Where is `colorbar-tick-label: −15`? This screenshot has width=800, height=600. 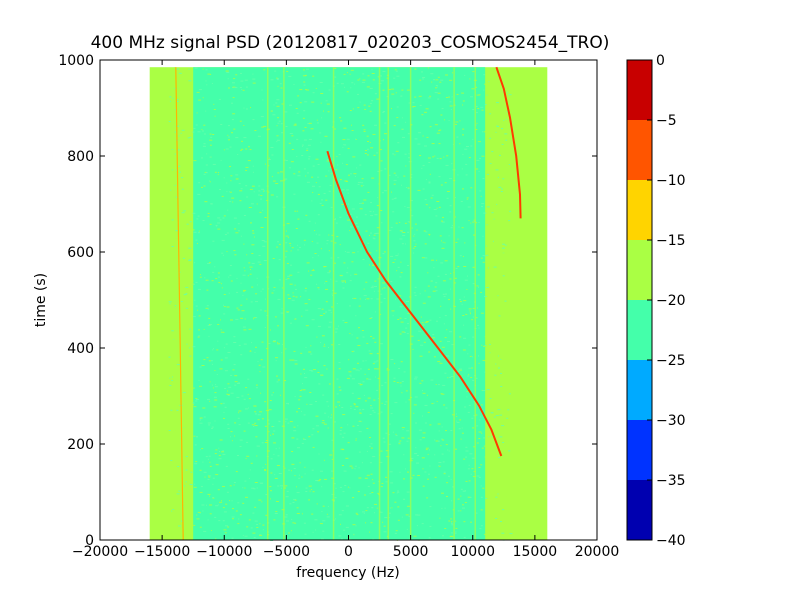
colorbar-tick-label: −15 is located at coordinates (671, 241).